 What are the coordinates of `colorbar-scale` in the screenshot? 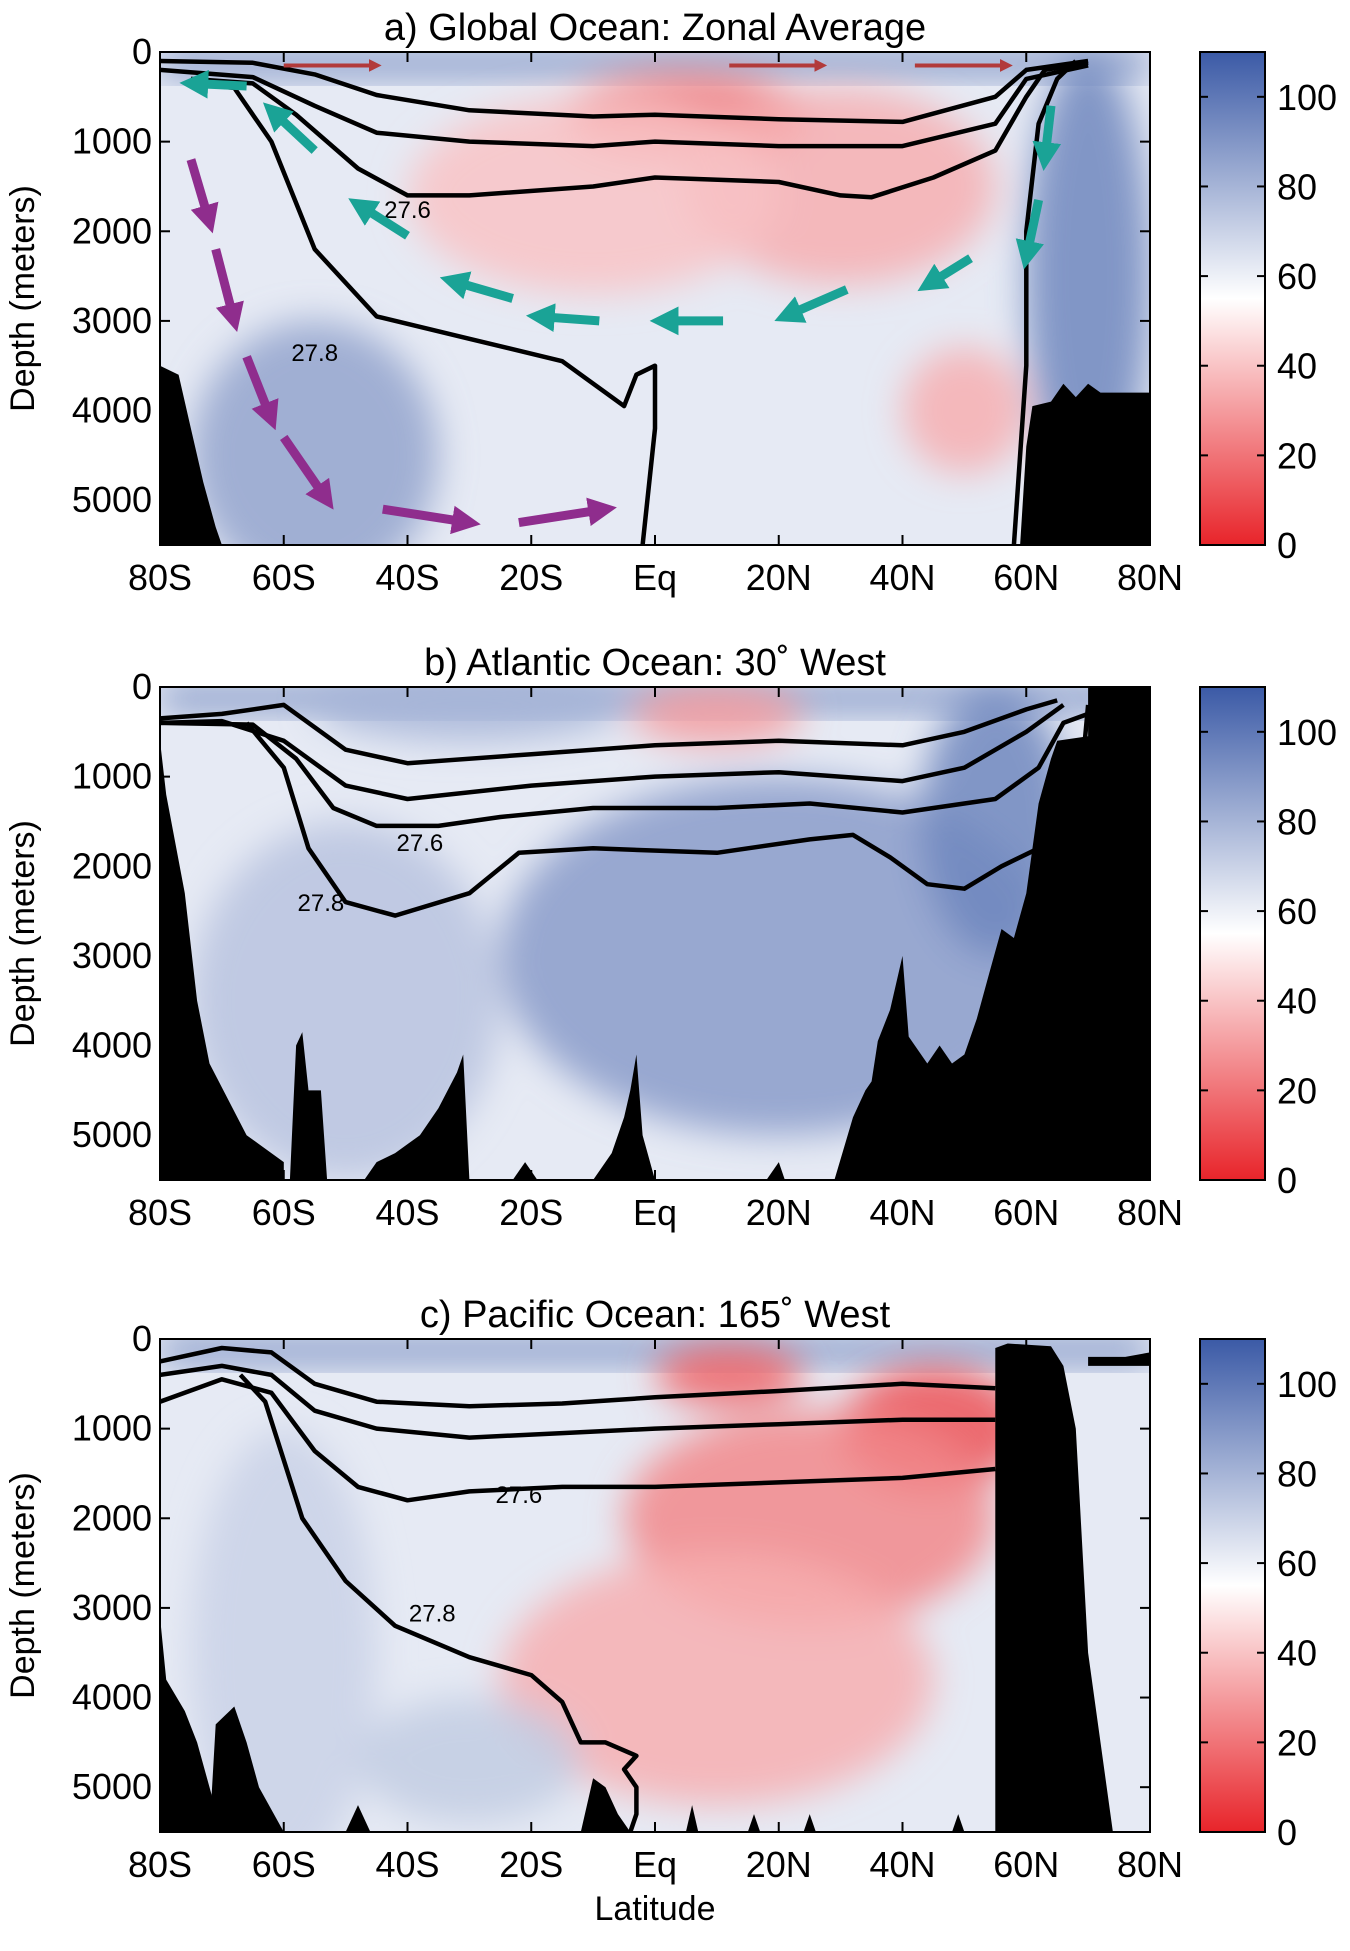 It's located at (1232, 933).